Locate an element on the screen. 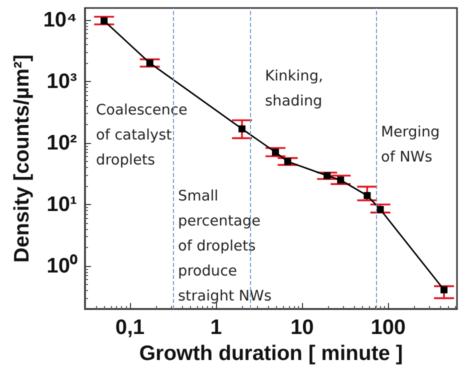 The height and width of the screenshot is (370, 461). annotation: Kinking, shading is located at coordinates (294, 89).